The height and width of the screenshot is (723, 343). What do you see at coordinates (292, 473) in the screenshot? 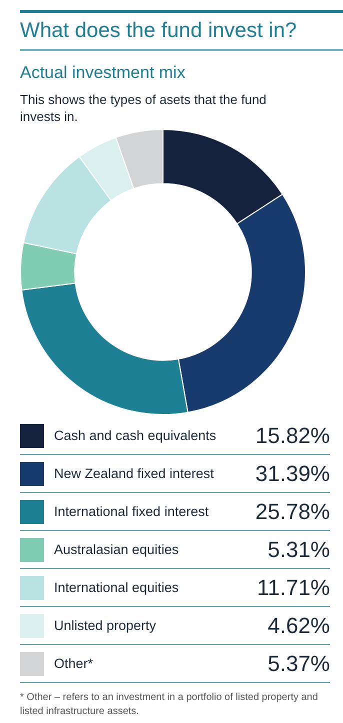
I see `data-label: 31.39%` at bounding box center [292, 473].